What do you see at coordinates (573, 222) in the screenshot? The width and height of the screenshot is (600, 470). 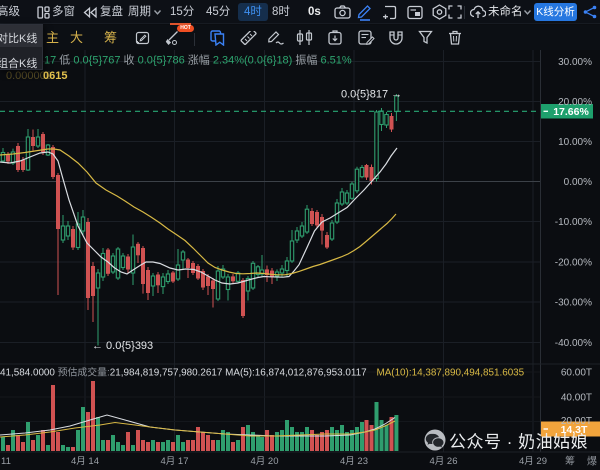 I see `svg-text: -10.00%` at bounding box center [573, 222].